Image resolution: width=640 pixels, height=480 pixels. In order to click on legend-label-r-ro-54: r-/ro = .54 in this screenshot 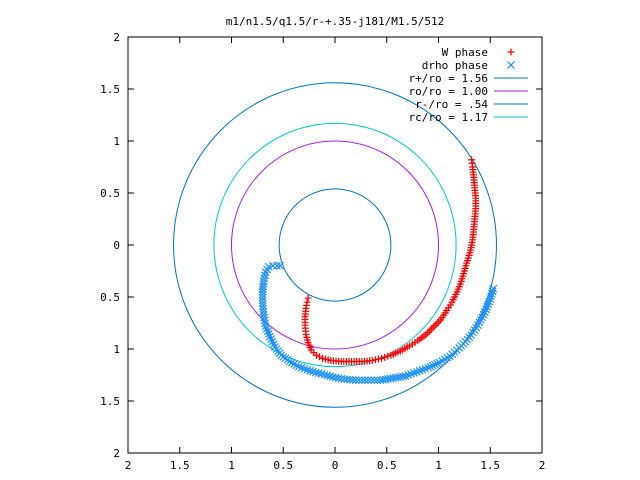, I will do `click(451, 104)`.